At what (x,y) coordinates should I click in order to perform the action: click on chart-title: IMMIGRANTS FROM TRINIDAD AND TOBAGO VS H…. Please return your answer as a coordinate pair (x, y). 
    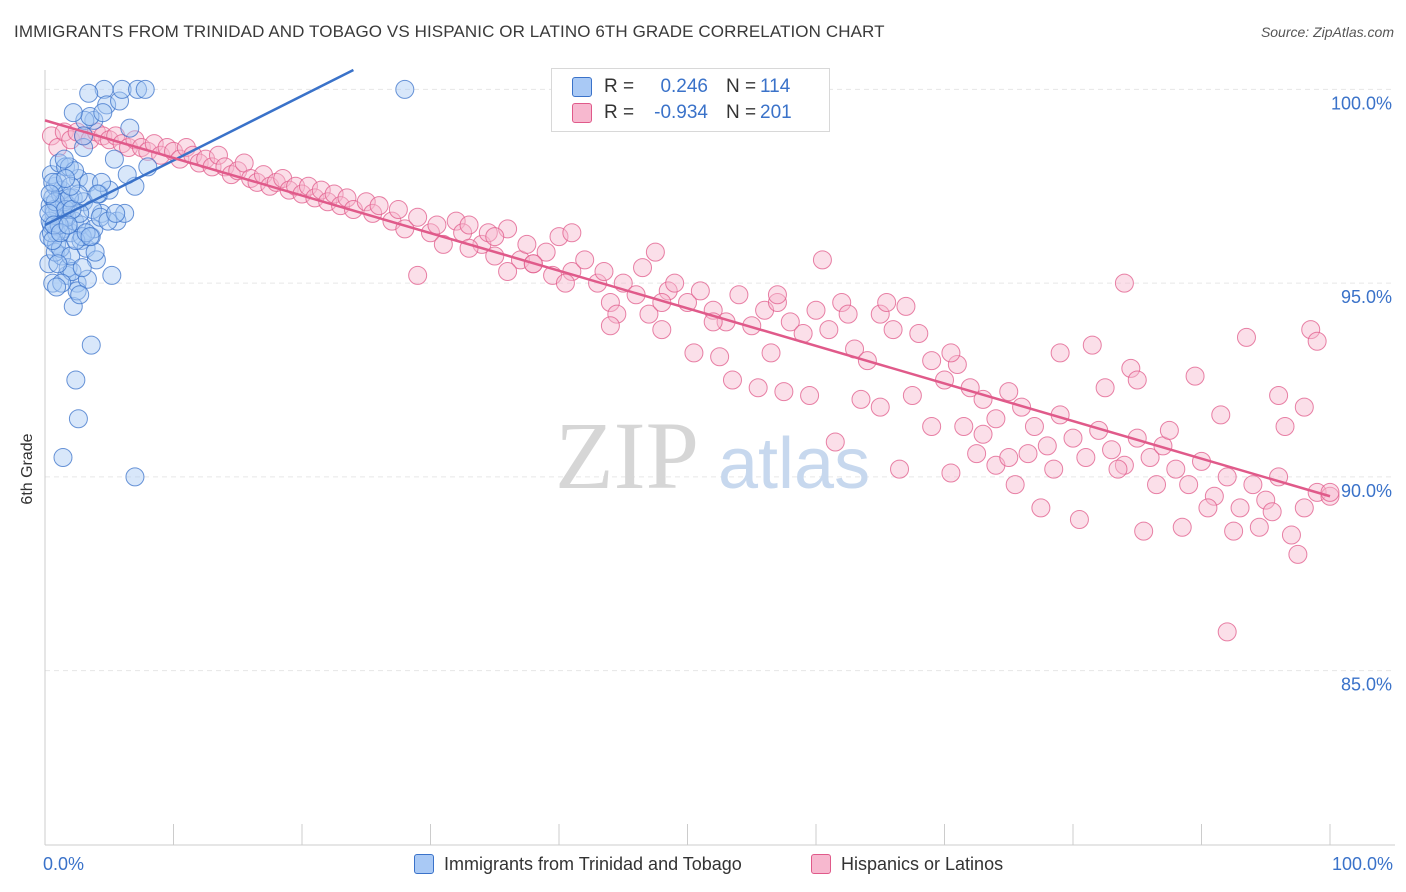
    Looking at the image, I should click on (449, 31).